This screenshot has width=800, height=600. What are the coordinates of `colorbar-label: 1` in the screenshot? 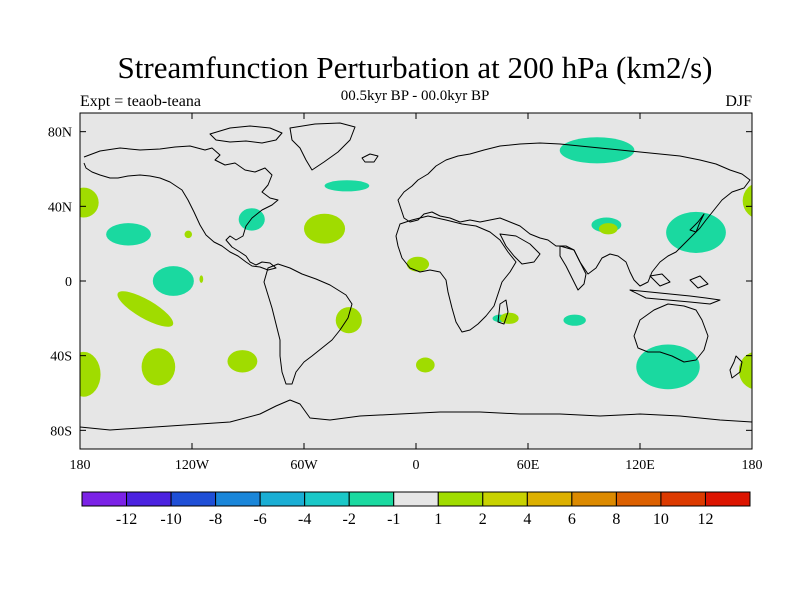 It's located at (438, 519).